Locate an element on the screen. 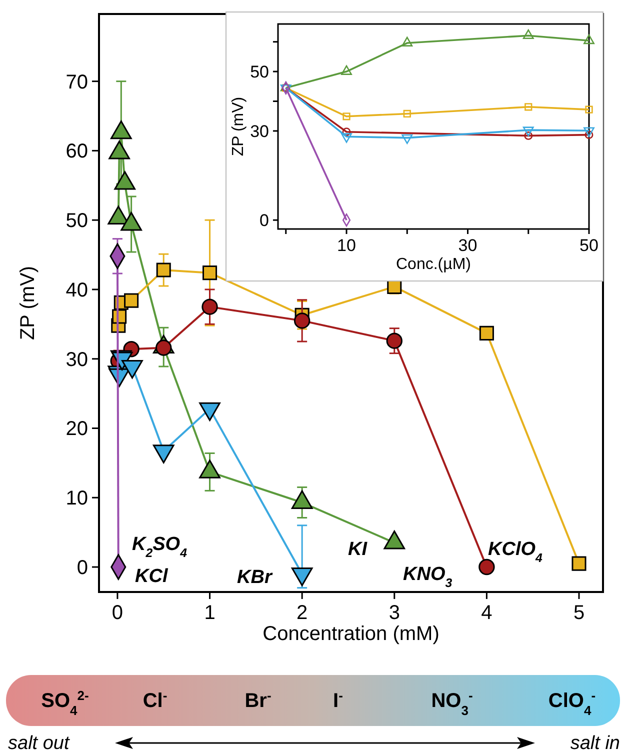 This screenshot has height=751, width=623. y-tick-label: 40 is located at coordinates (77, 290).